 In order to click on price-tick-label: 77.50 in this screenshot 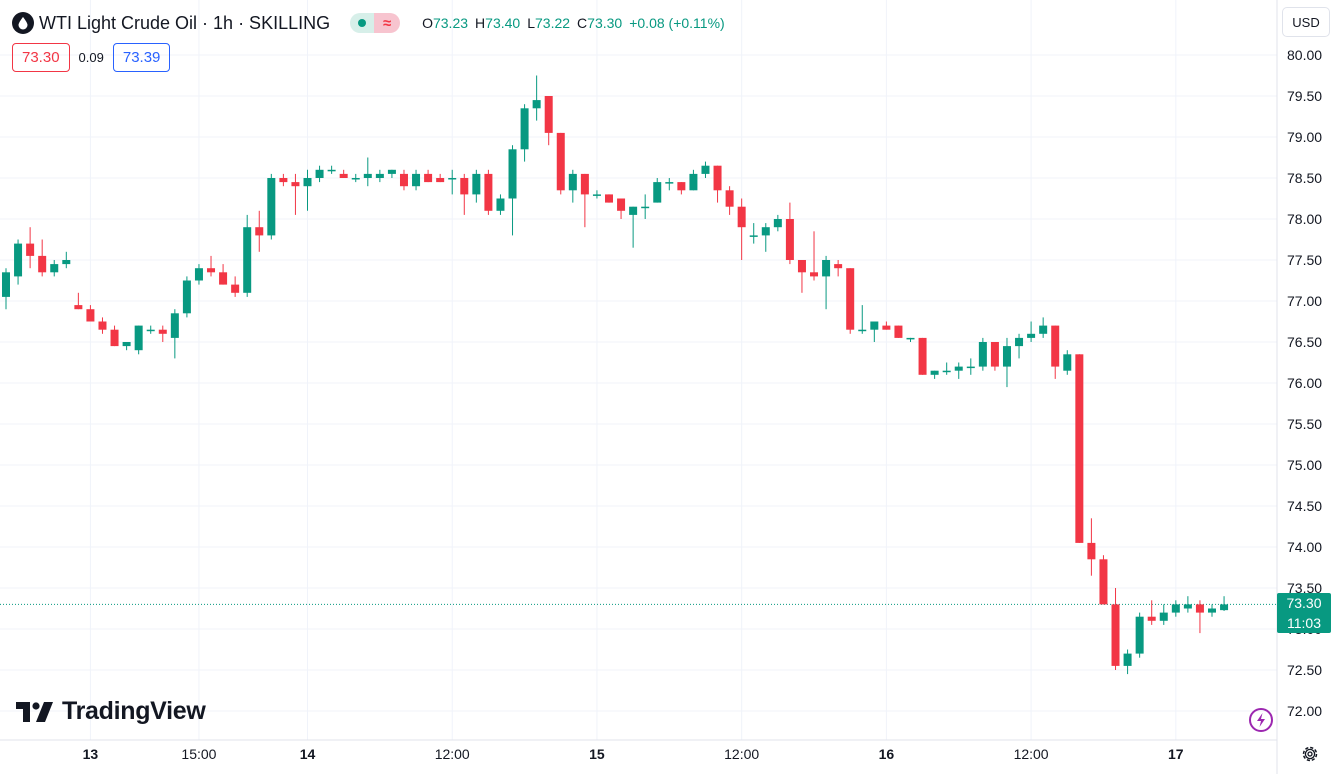, I will do `click(1304, 260)`.